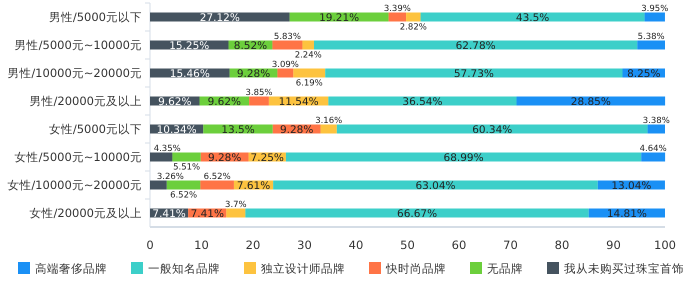 This screenshot has width=699, height=290. I want to click on legend-label: 高端奢侈品牌, so click(71, 269).